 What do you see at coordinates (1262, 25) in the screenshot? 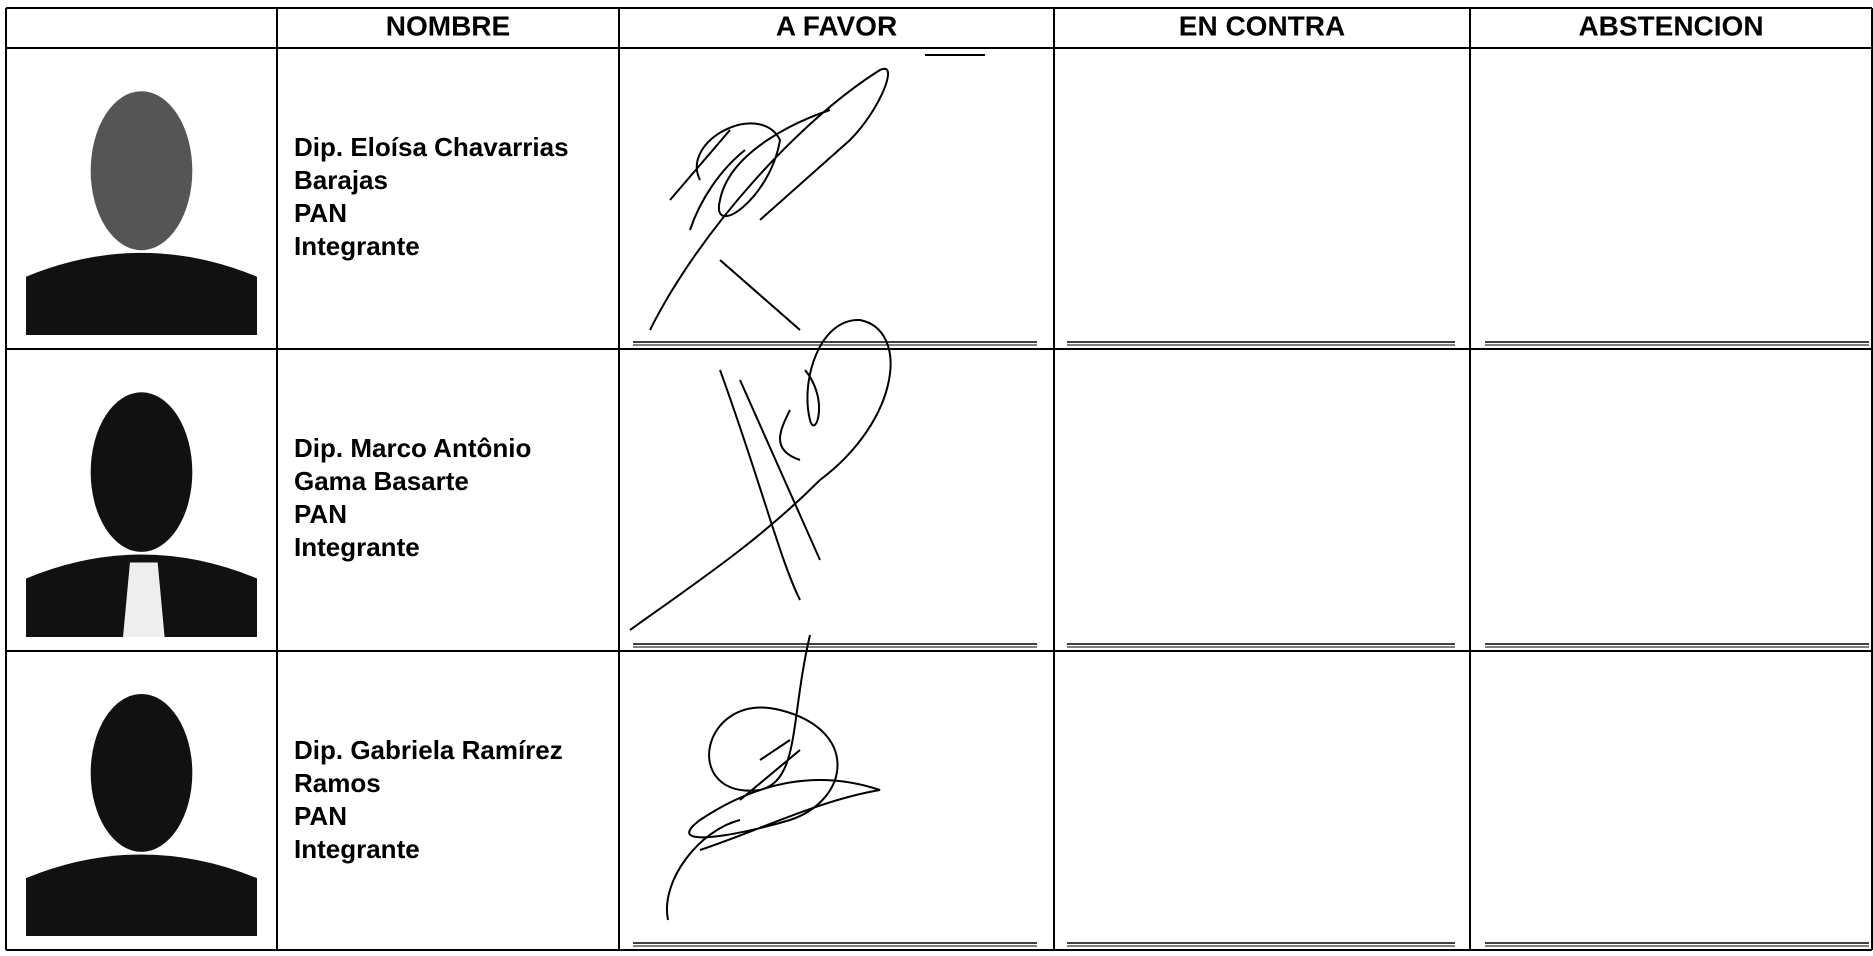
I see `column-header: EN CONTRA` at bounding box center [1262, 25].